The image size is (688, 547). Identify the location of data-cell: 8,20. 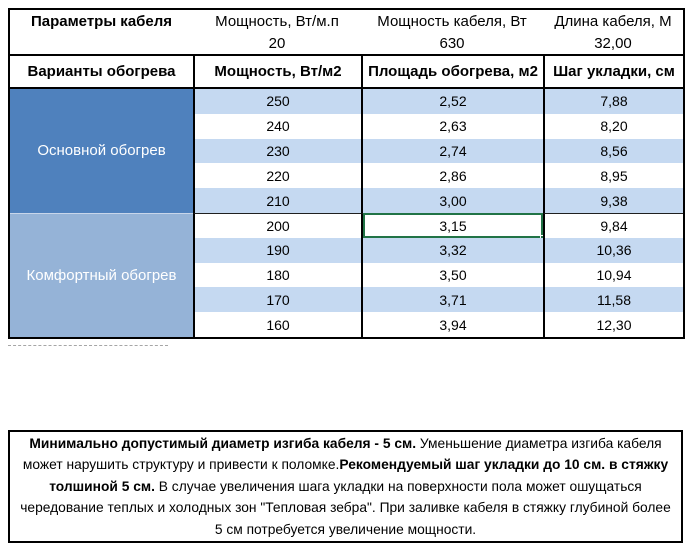
(613, 126).